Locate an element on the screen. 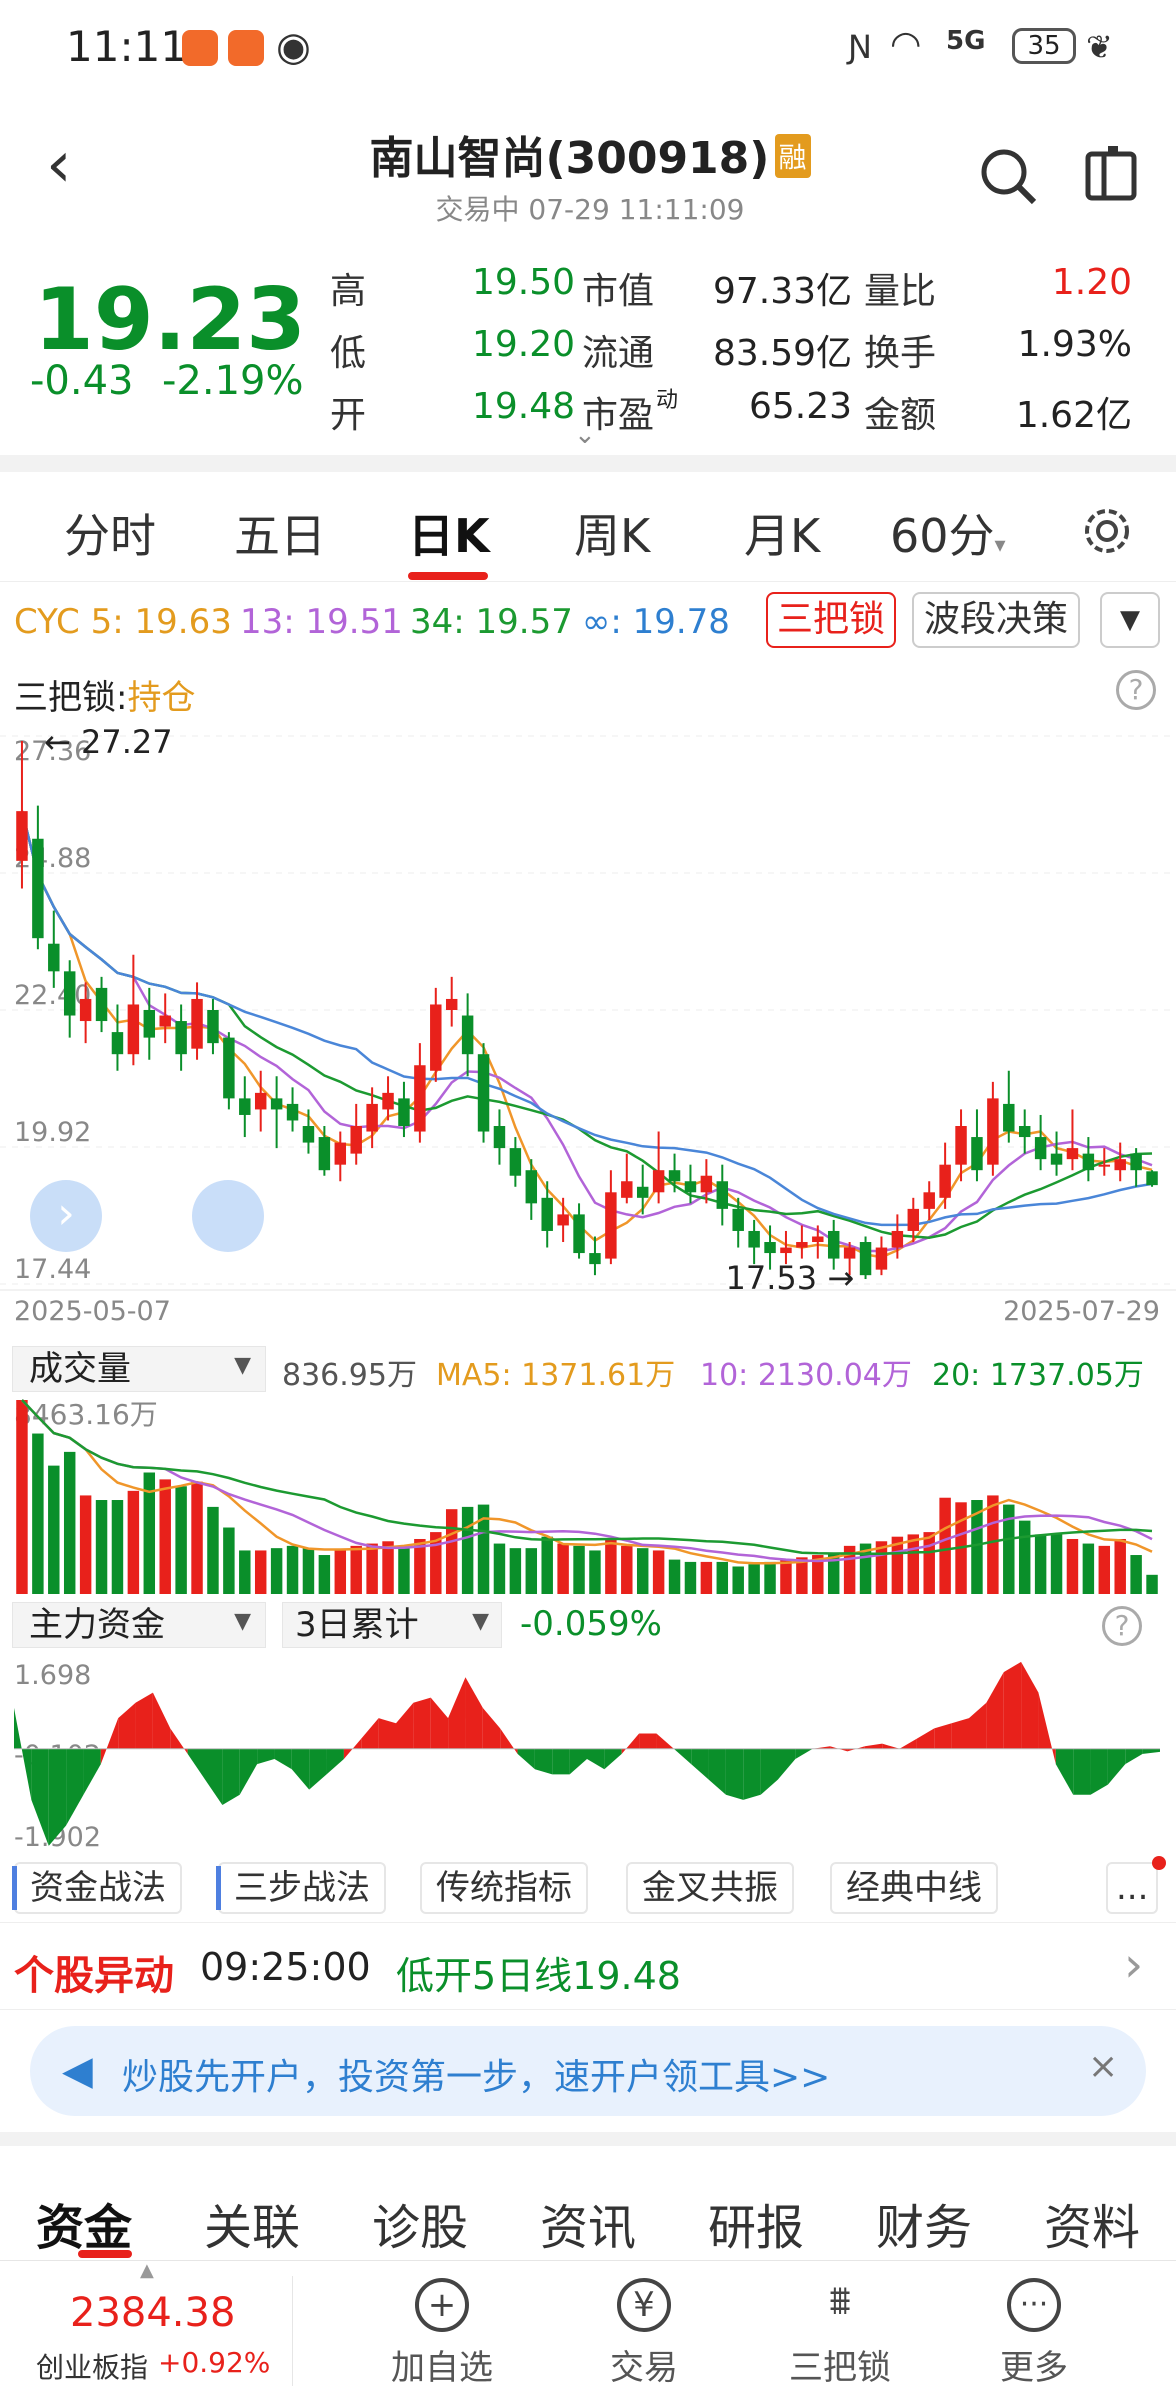  strategy-tab-traditional: 传统指标 is located at coordinates (504, 1888).